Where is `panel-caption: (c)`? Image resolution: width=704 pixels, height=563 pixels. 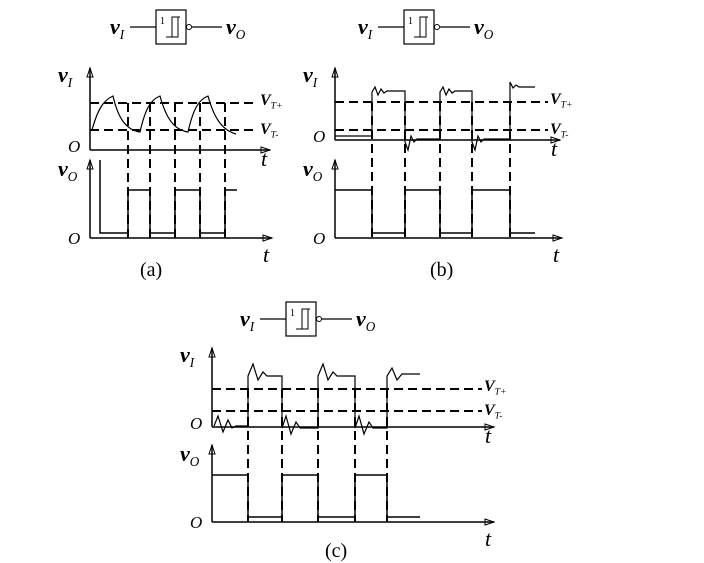
panel-caption: (c) is located at coordinates (336, 551).